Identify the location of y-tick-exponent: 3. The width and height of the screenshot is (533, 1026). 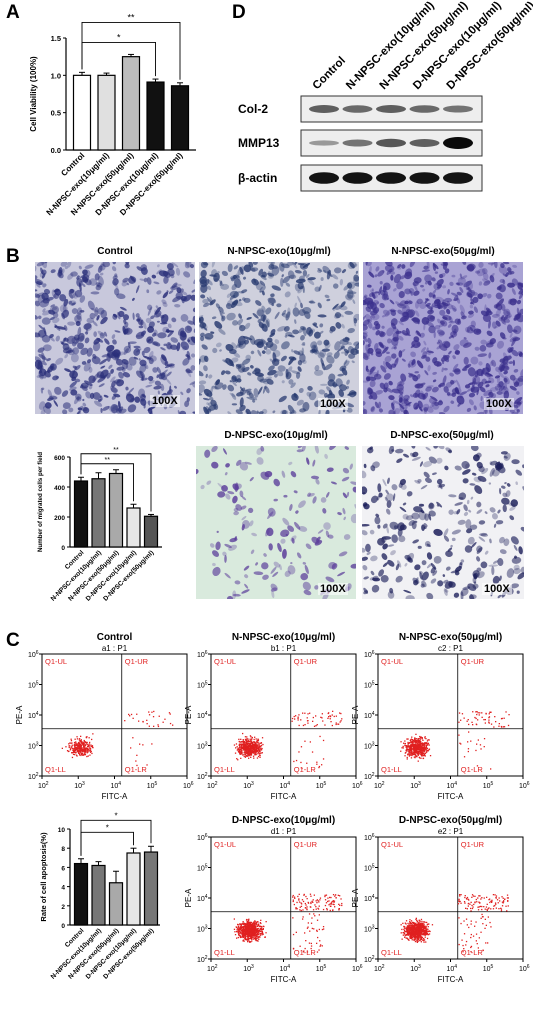
(206, 928).